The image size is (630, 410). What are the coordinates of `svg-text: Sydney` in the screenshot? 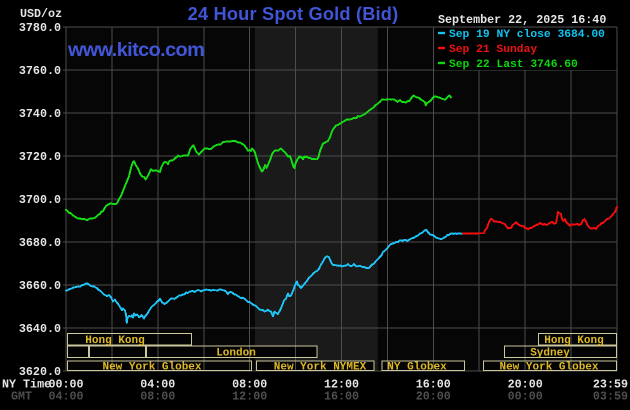 It's located at (550, 354).